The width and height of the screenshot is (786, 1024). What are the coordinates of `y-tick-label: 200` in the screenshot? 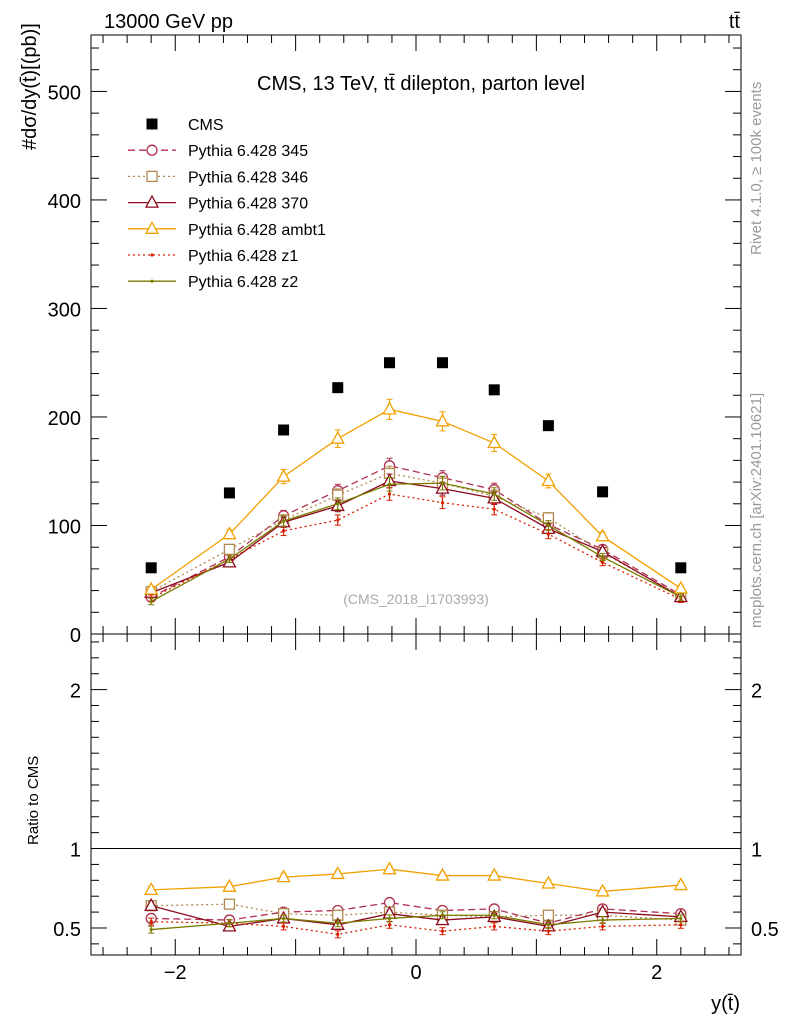 It's located at (64, 419).